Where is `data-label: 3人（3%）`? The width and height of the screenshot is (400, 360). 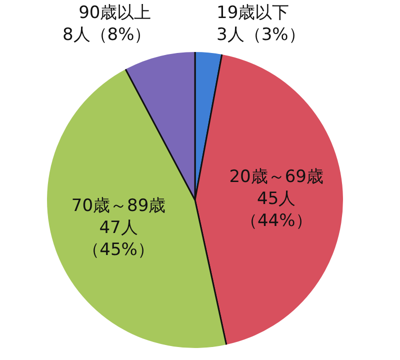
data-label: 3人（3%） is located at coordinates (261, 35).